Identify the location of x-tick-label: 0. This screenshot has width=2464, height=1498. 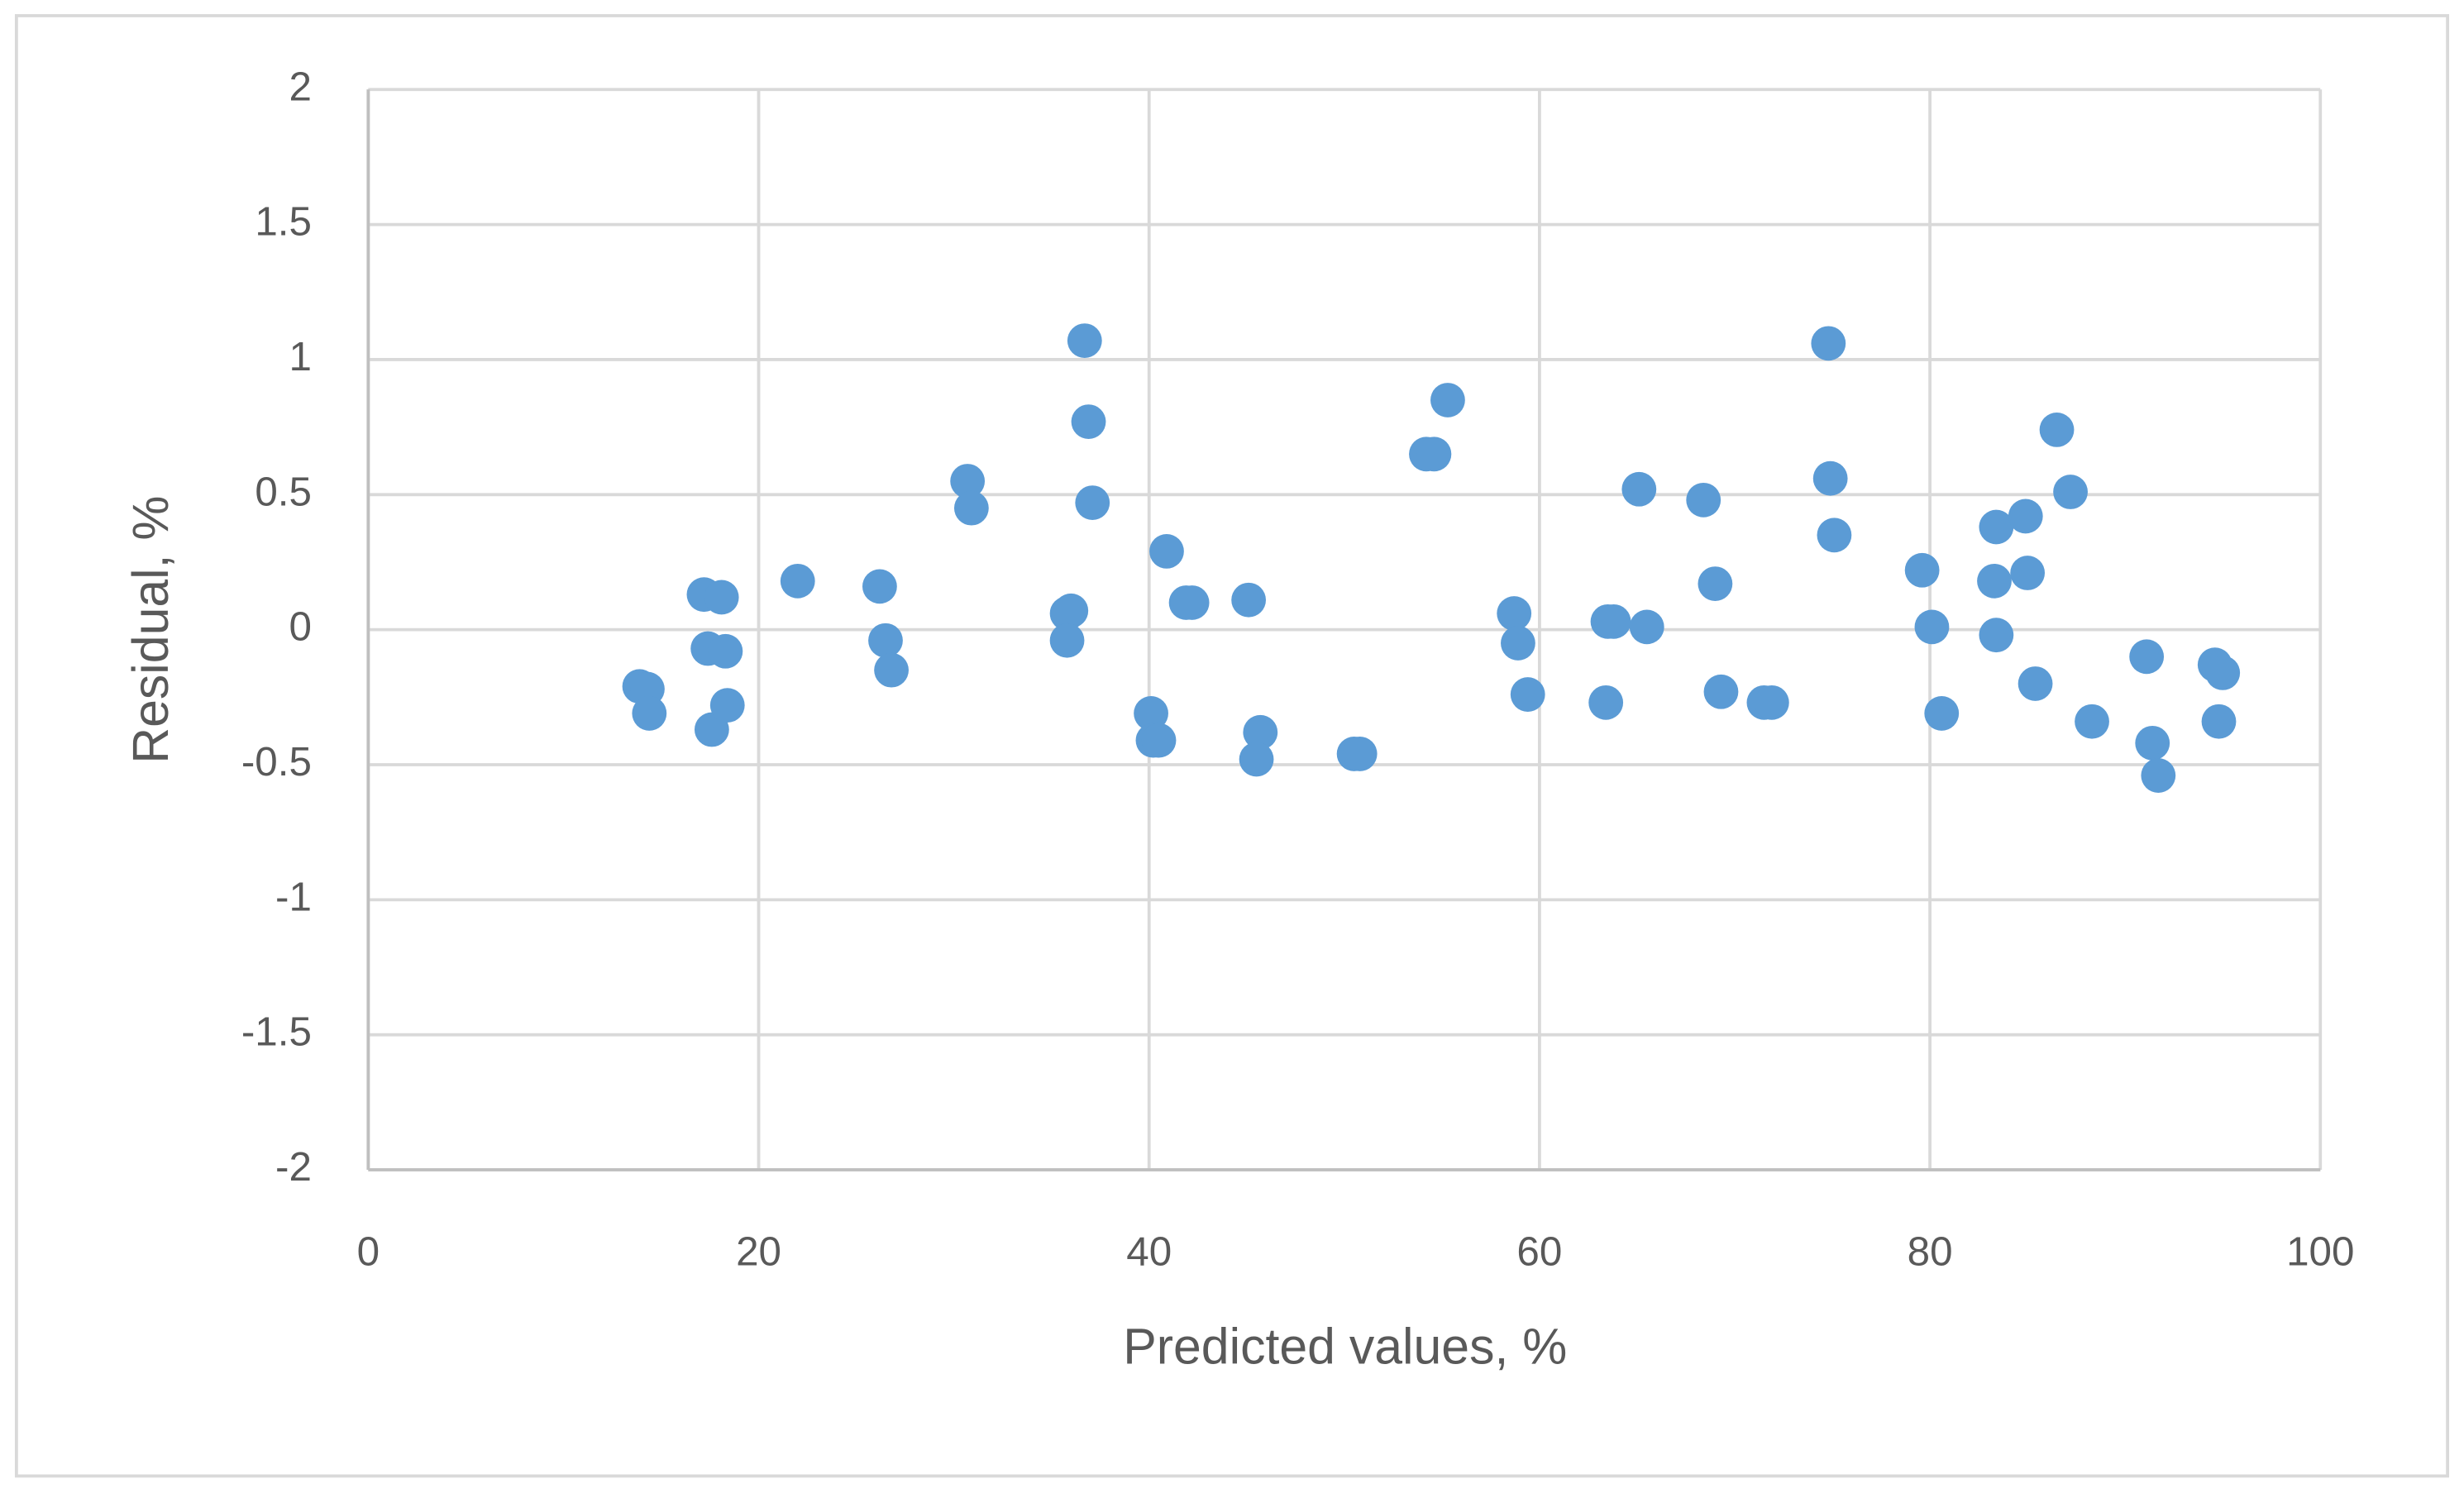
(369, 1252).